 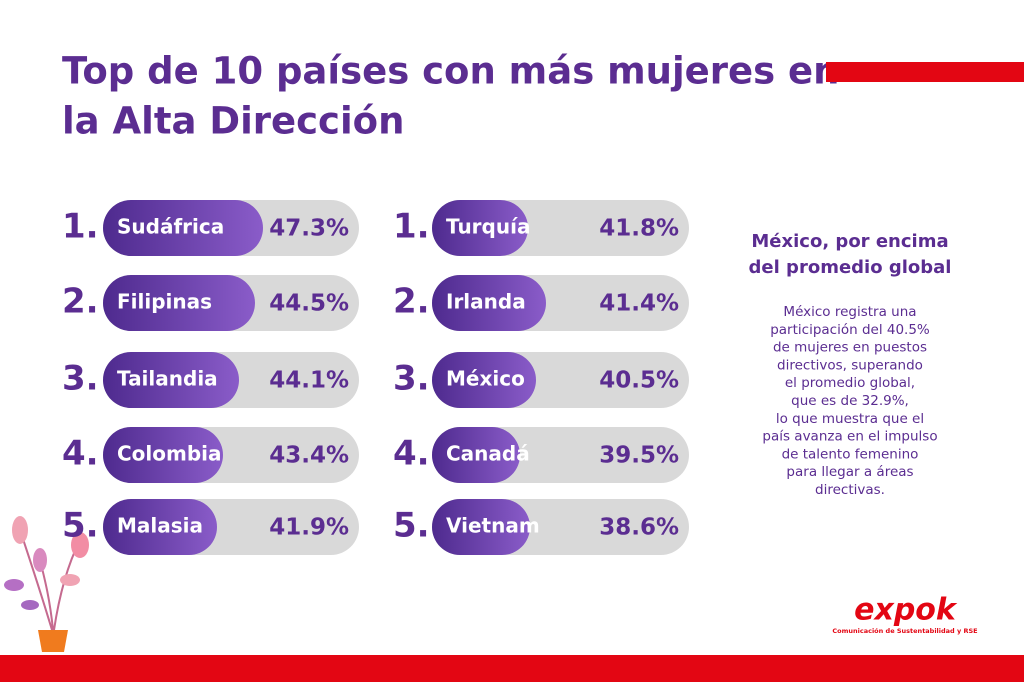 I want to click on sidebar-body: para llegar a áreas, so click(x=849, y=472).